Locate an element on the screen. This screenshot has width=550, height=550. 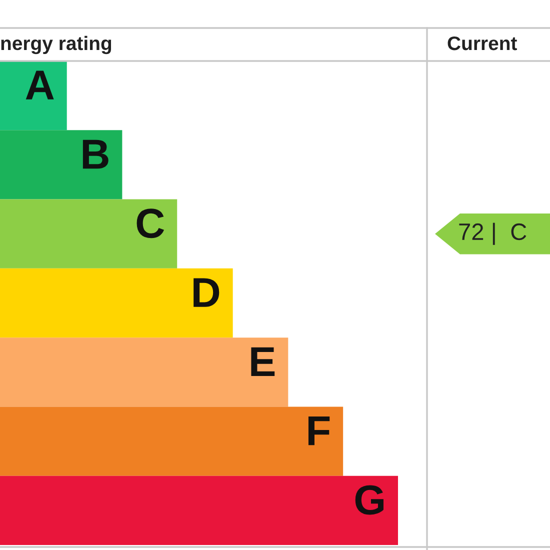
y-tick-label: A is located at coordinates (40, 85).